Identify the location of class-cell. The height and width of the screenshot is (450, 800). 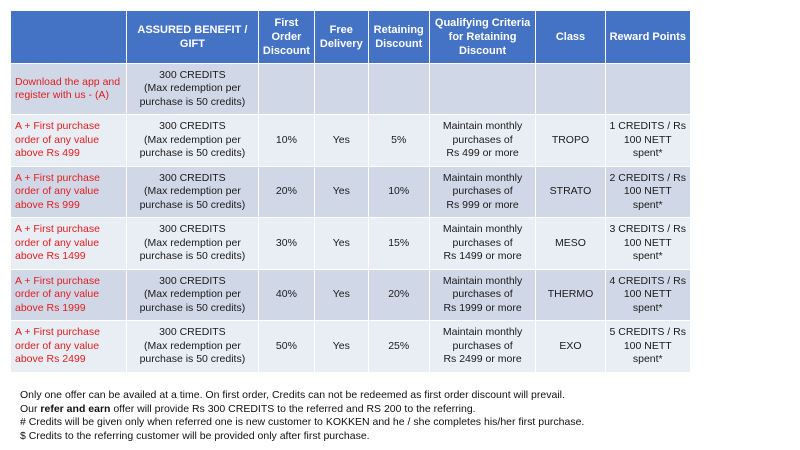
(570, 89).